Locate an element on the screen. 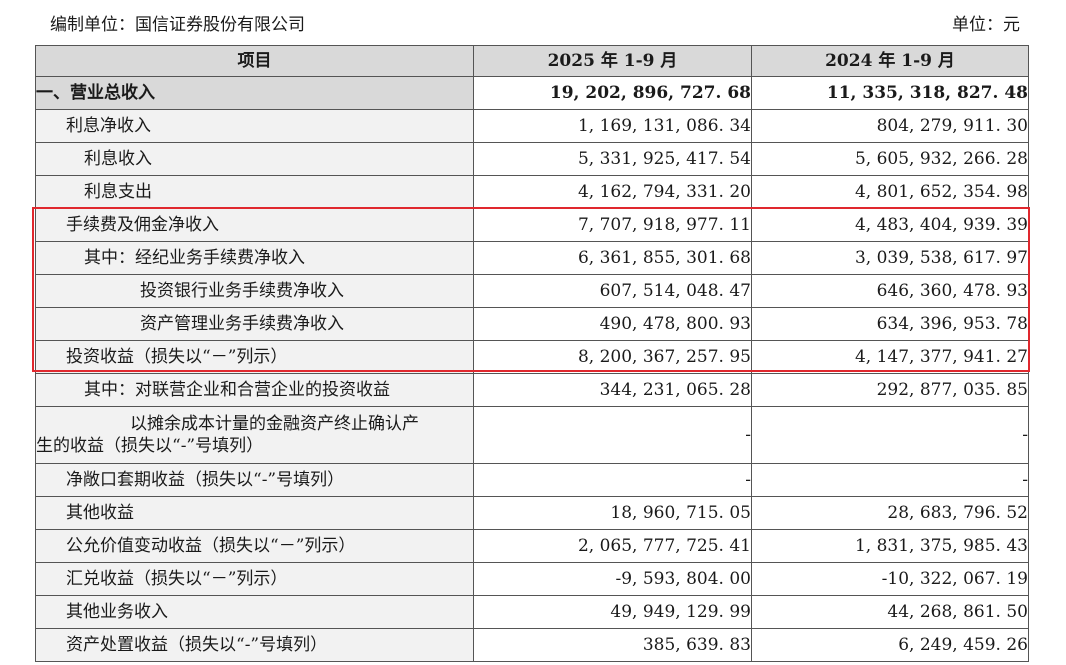  row-label-line2: 生的收益（损失以“-”号填列） is located at coordinates (150, 446).